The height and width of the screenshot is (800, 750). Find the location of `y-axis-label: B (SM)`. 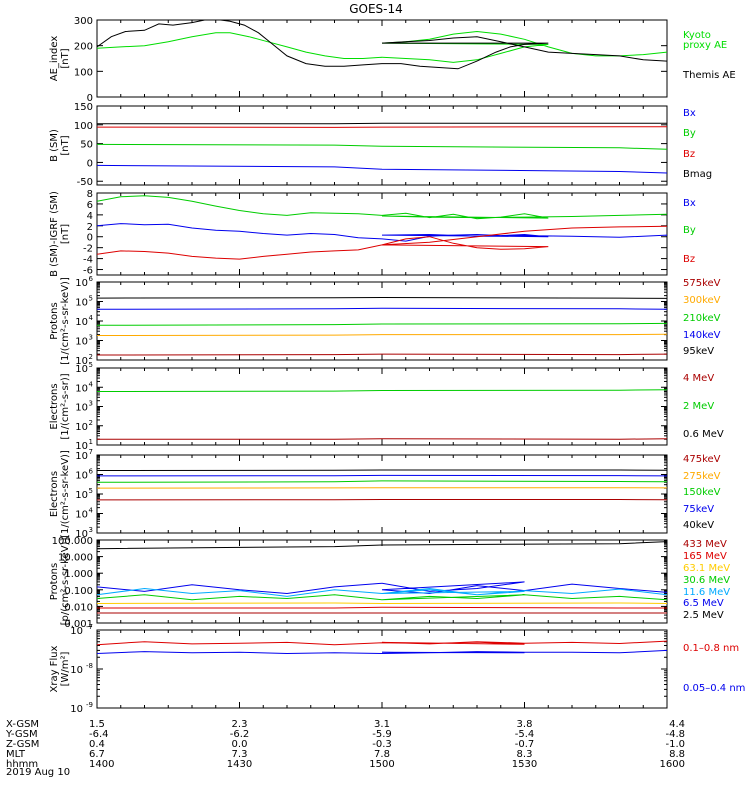

y-axis-label: B (SM) is located at coordinates (54, 145).